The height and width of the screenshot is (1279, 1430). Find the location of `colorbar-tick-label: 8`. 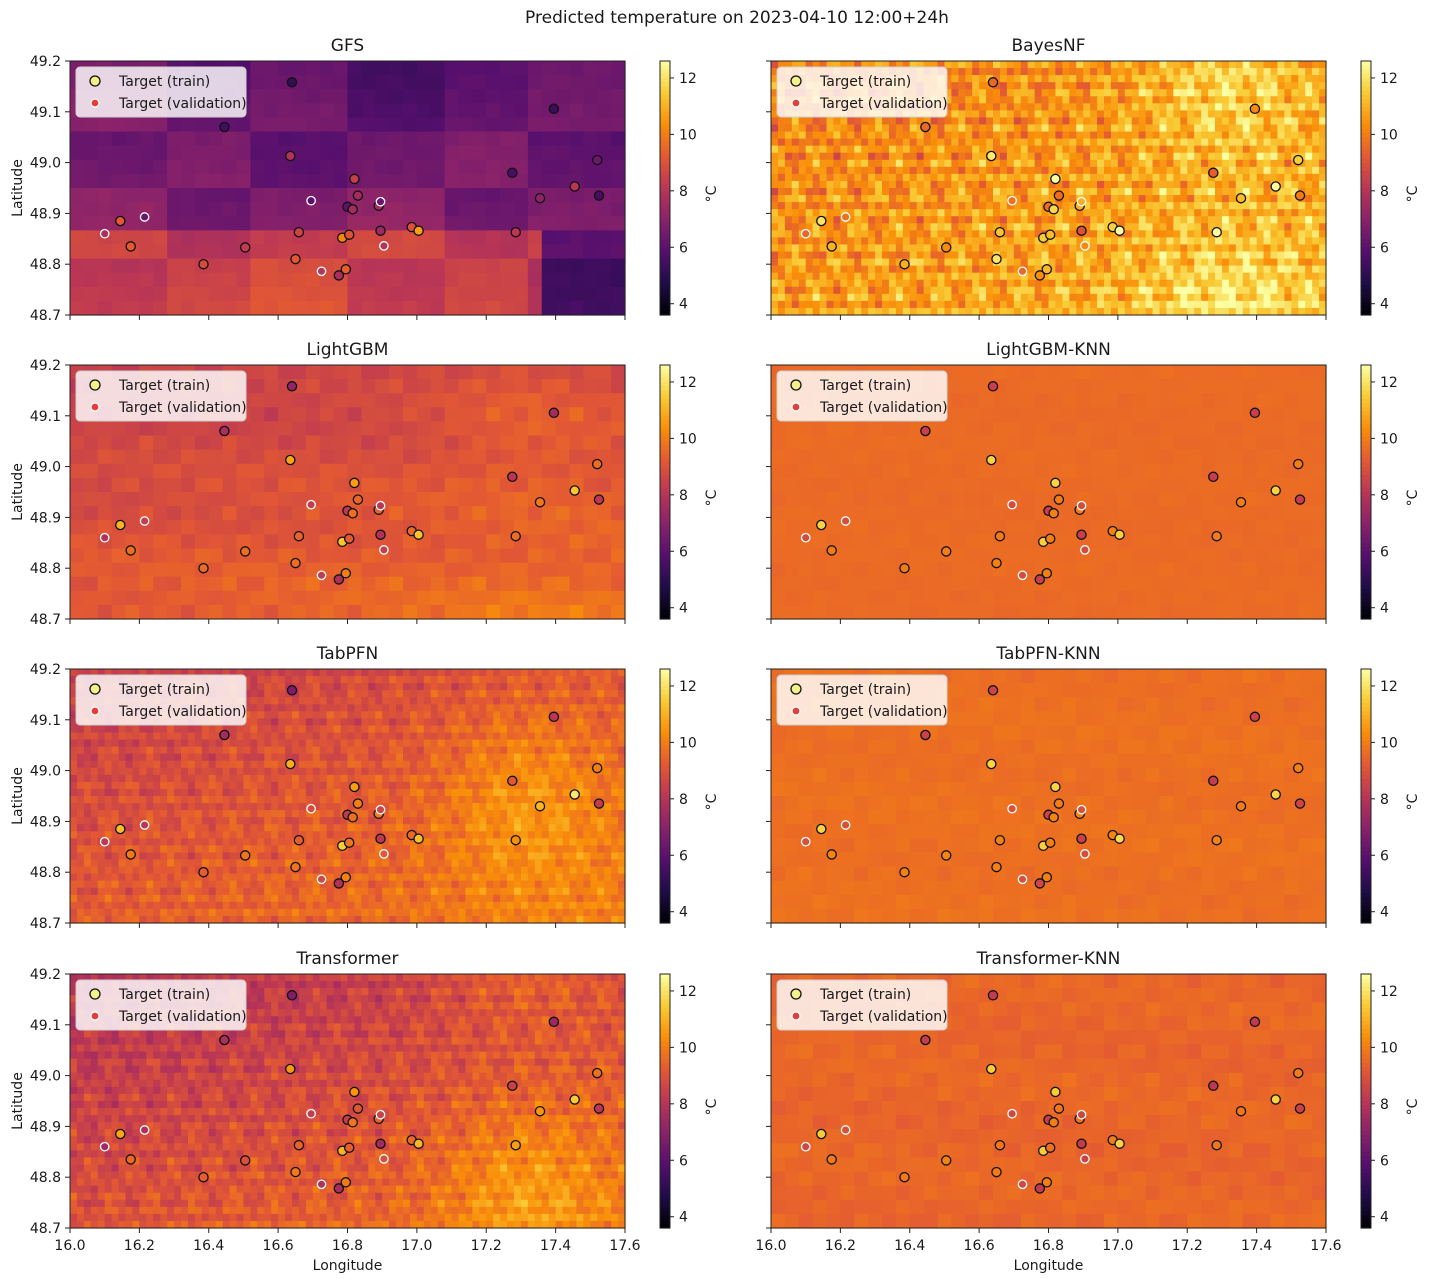

colorbar-tick-label: 8 is located at coordinates (683, 192).